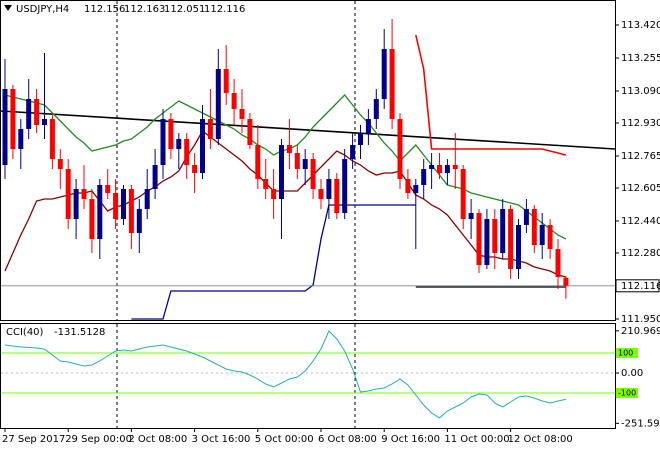  What do you see at coordinates (410, 439) in the screenshot?
I see `x-tick-label: 9 Oct 16:00` at bounding box center [410, 439].